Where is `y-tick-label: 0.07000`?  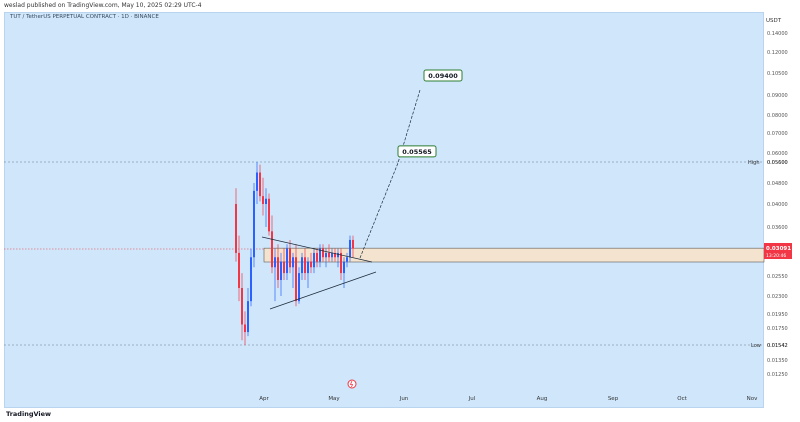
y-tick-label: 0.07000 is located at coordinates (777, 134).